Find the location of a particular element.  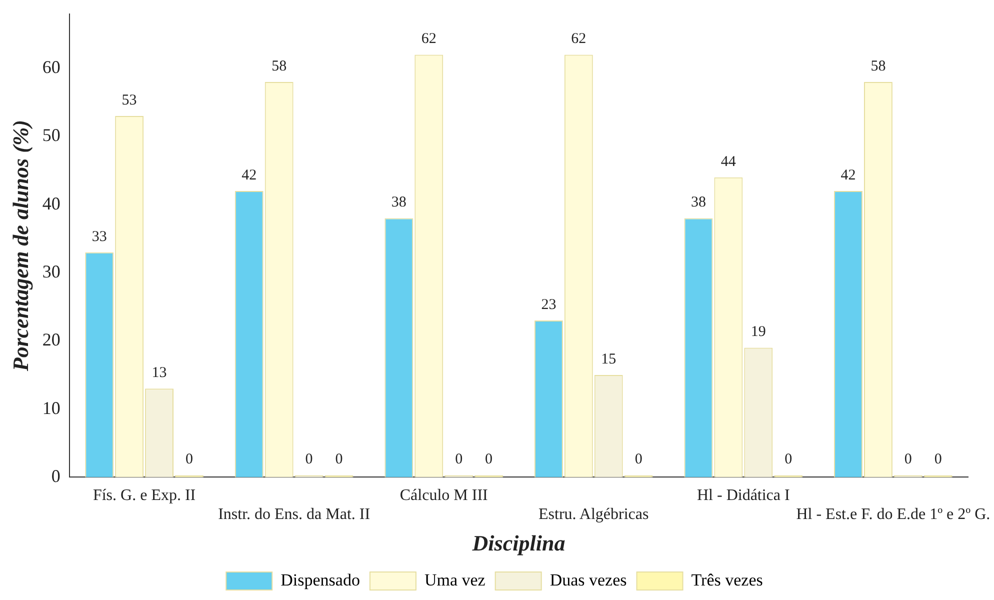

x-tick-label: Cálculo M III is located at coordinates (444, 495).